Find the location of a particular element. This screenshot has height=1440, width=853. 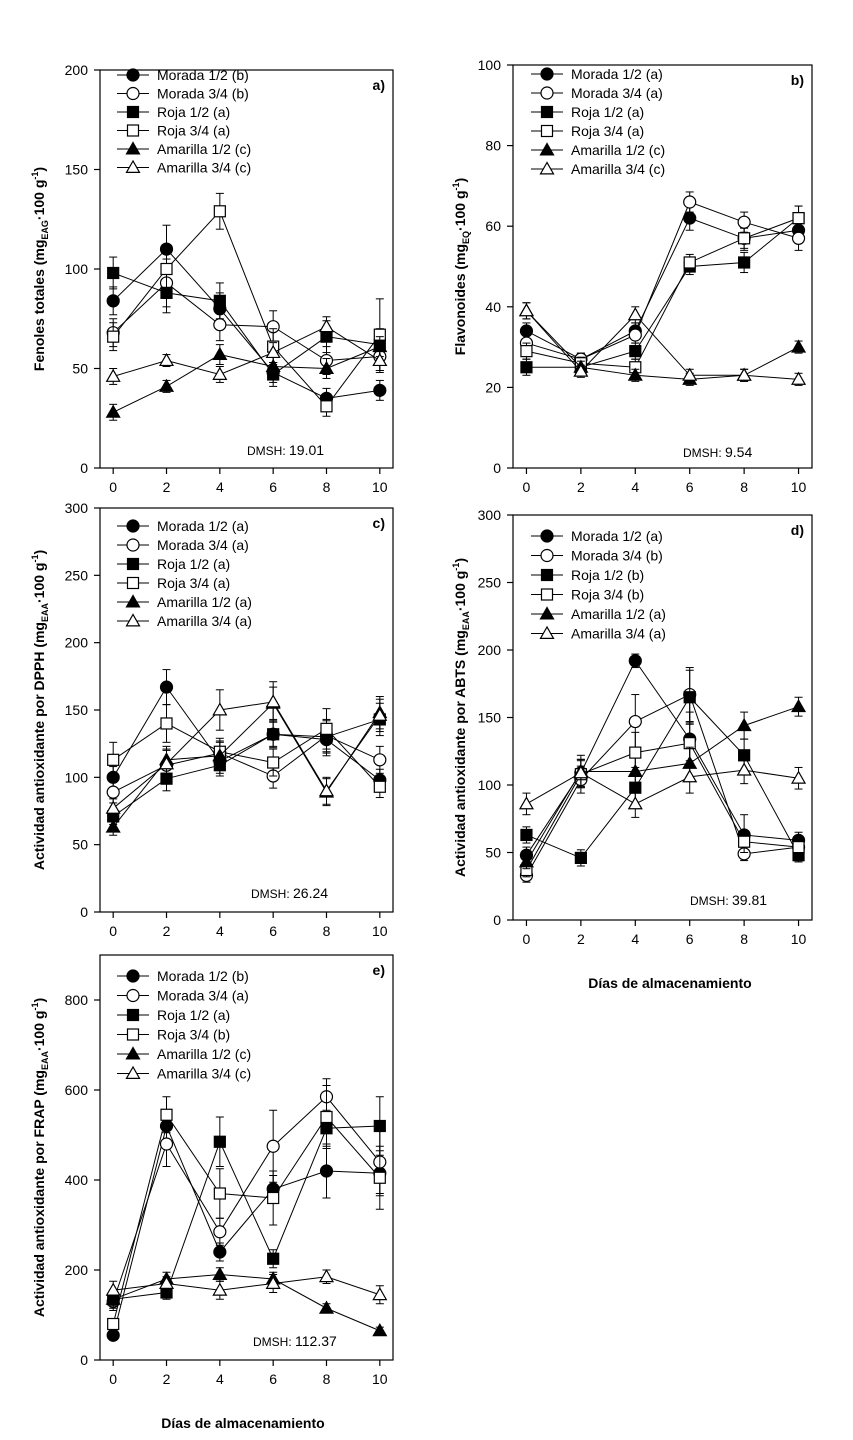

legend-entry: Morada 1/2 (a) is located at coordinates (597, 536).